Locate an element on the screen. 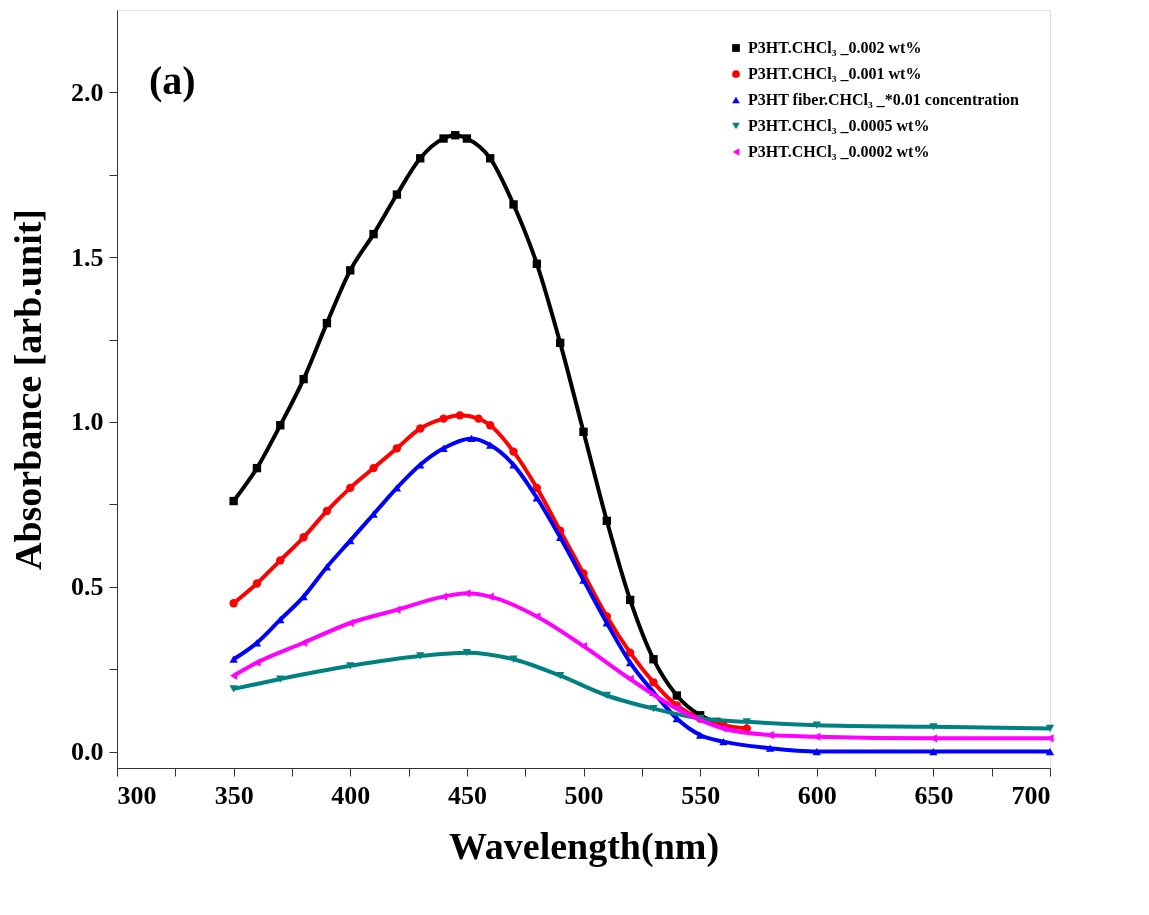 The height and width of the screenshot is (915, 1149). y-axis-title: Absorbance [arb.unit] is located at coordinates (28, 389).